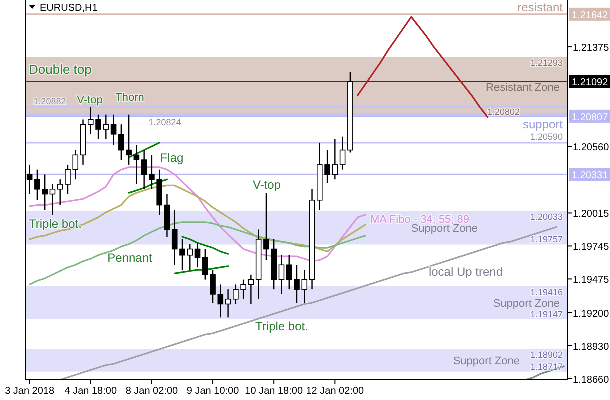 The height and width of the screenshot is (400, 610). I want to click on annotation: Pennant, so click(131, 258).